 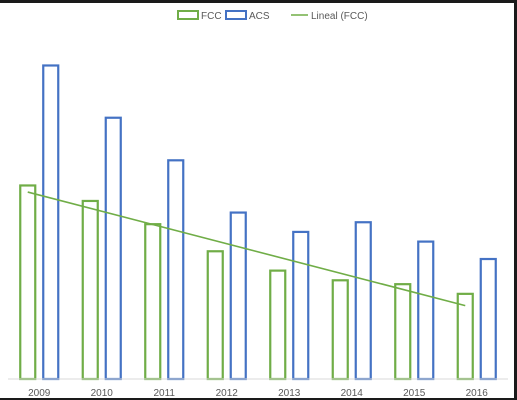 I want to click on legend-label-fcc: FCC, so click(x=211, y=16).